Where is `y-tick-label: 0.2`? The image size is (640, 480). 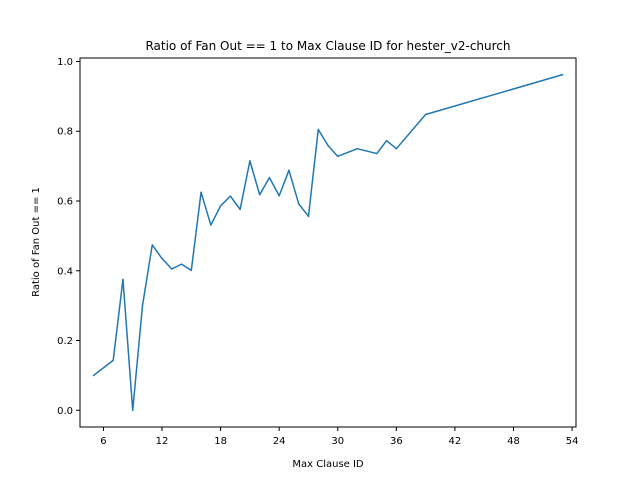 y-tick-label: 0.2 is located at coordinates (65, 341).